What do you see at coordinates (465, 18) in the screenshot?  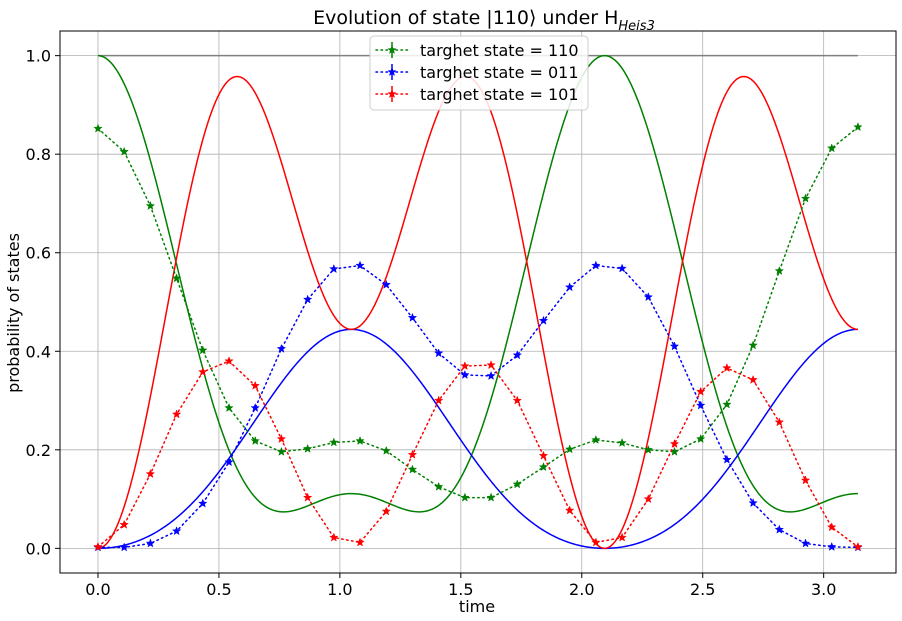 I see `chart-title-main: Evolution of state |110⟩ under H` at bounding box center [465, 18].